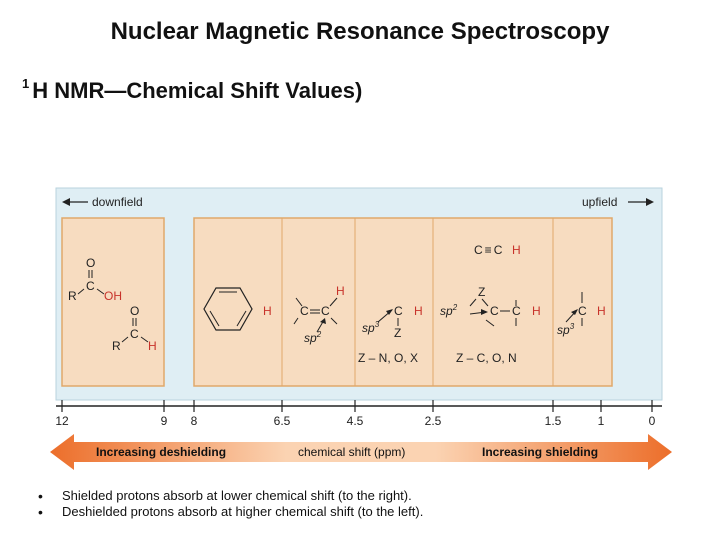 The height and width of the screenshot is (540, 720). I want to click on benzene-structure: H, so click(237, 309).